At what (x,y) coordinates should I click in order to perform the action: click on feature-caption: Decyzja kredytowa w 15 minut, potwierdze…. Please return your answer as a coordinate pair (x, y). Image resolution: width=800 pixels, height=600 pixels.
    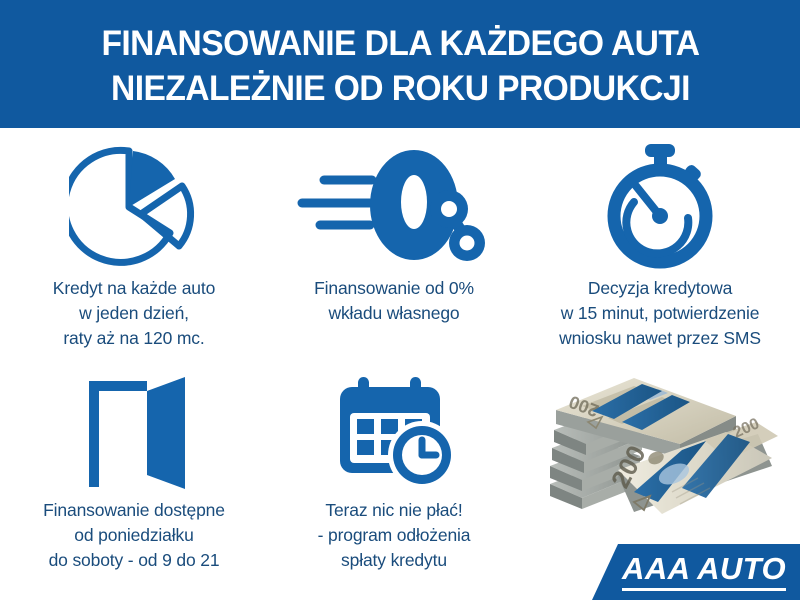
    Looking at the image, I should click on (660, 313).